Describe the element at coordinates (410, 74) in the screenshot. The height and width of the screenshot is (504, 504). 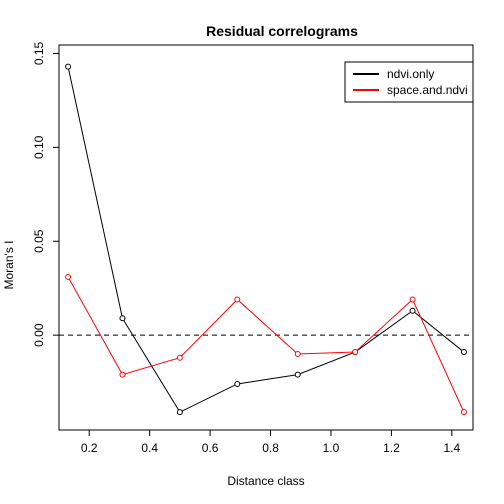
I see `legend-label: ndvi.only` at that location.